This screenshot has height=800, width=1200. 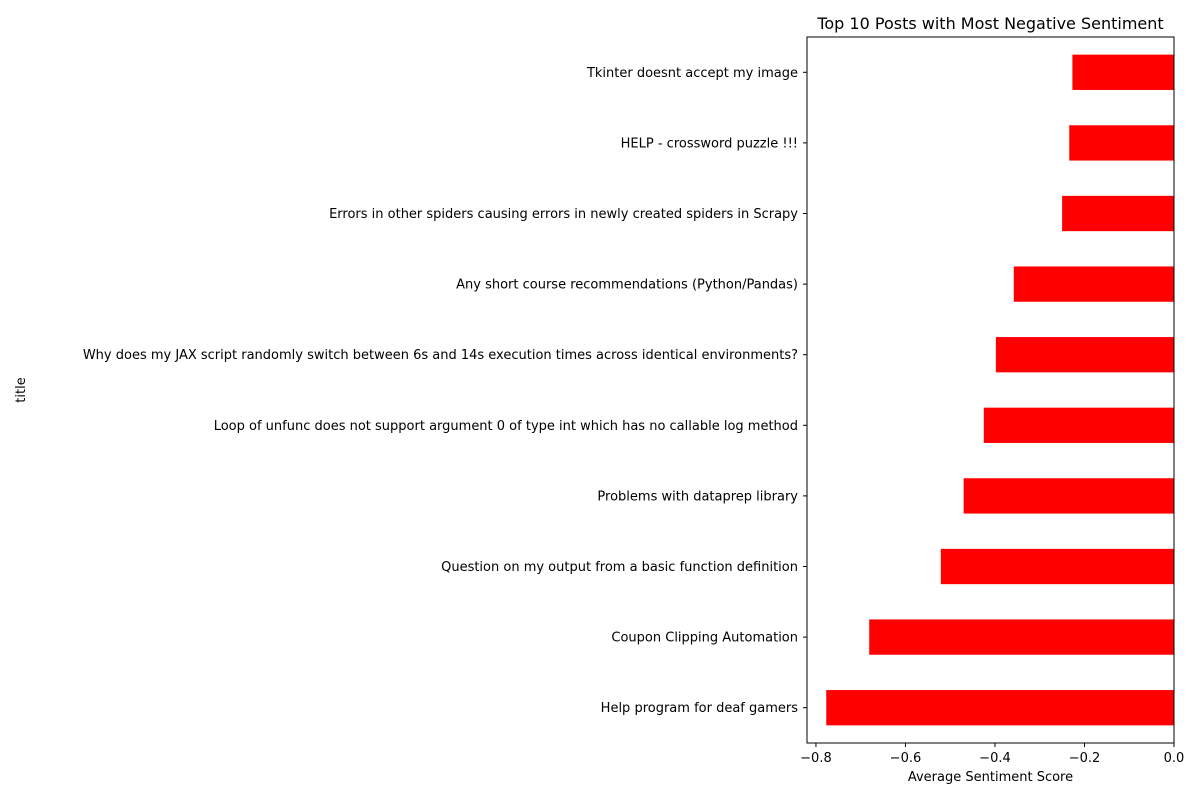 What do you see at coordinates (692, 73) in the screenshot?
I see `y-tick-label: Tkinter doesnt accept my image` at bounding box center [692, 73].